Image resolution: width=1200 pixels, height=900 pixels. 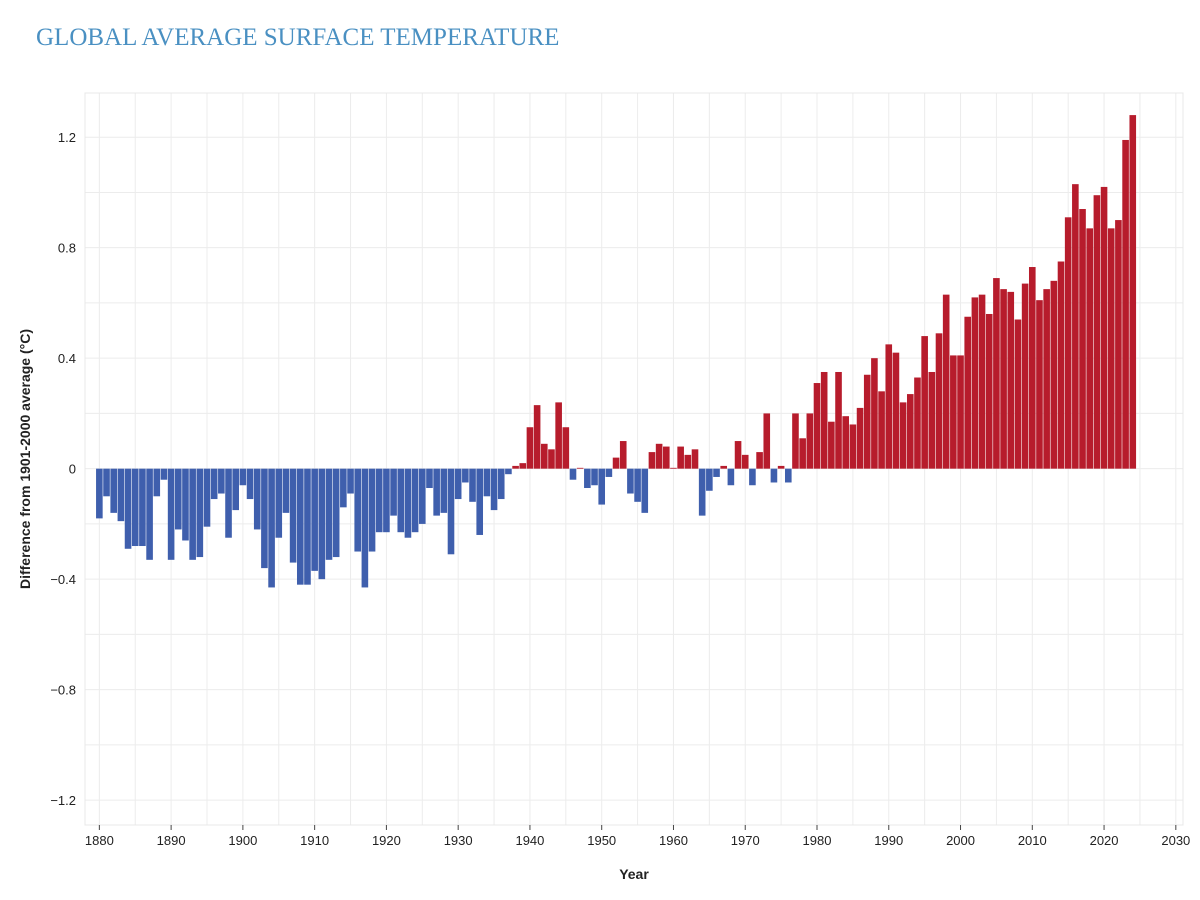 I want to click on bar-1953, so click(x=623, y=455).